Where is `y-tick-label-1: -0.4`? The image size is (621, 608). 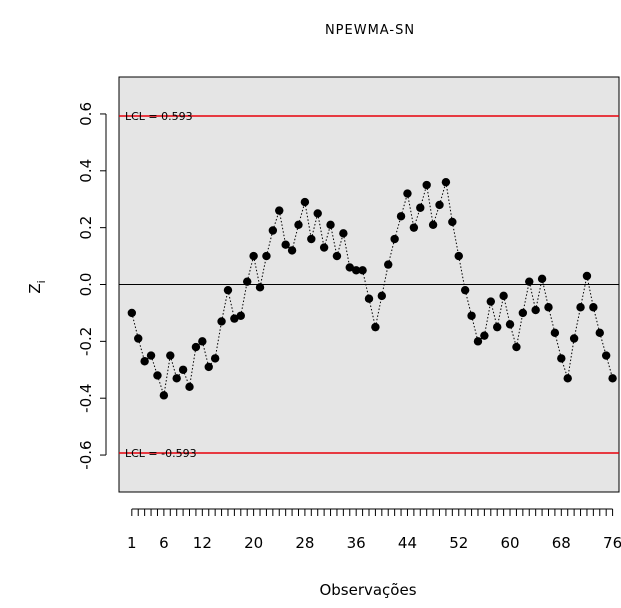 y-tick-label-1: -0.4 is located at coordinates (86, 398).